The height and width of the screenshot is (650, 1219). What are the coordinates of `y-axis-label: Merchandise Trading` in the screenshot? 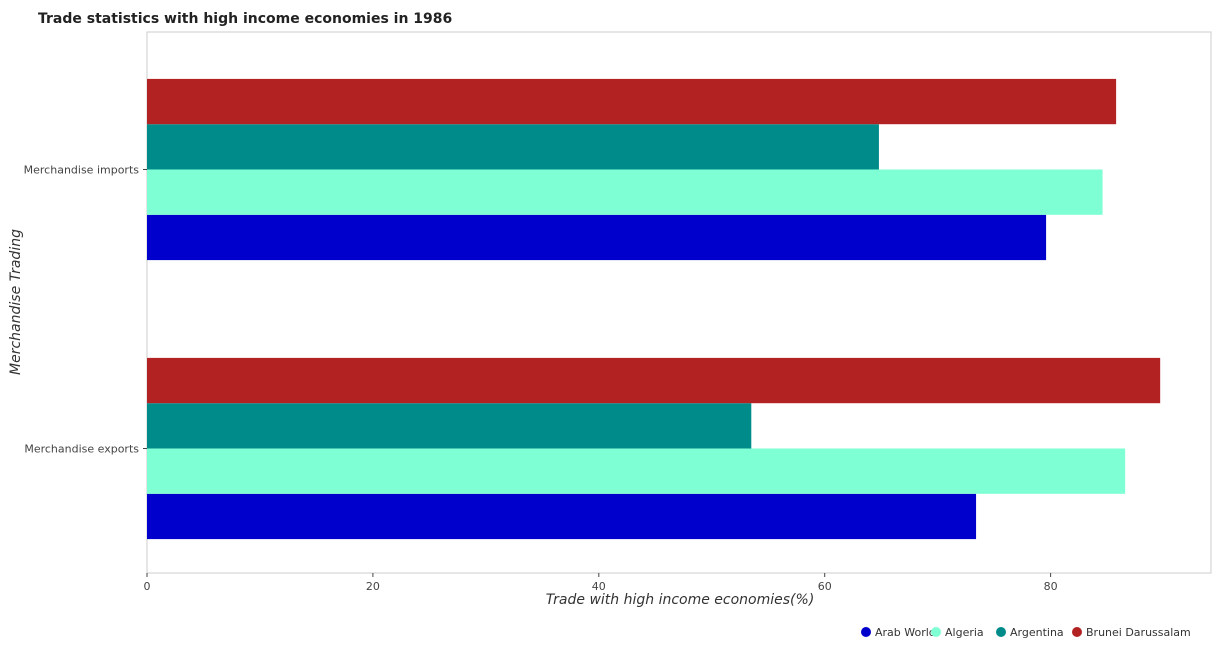 It's located at (16, 302).